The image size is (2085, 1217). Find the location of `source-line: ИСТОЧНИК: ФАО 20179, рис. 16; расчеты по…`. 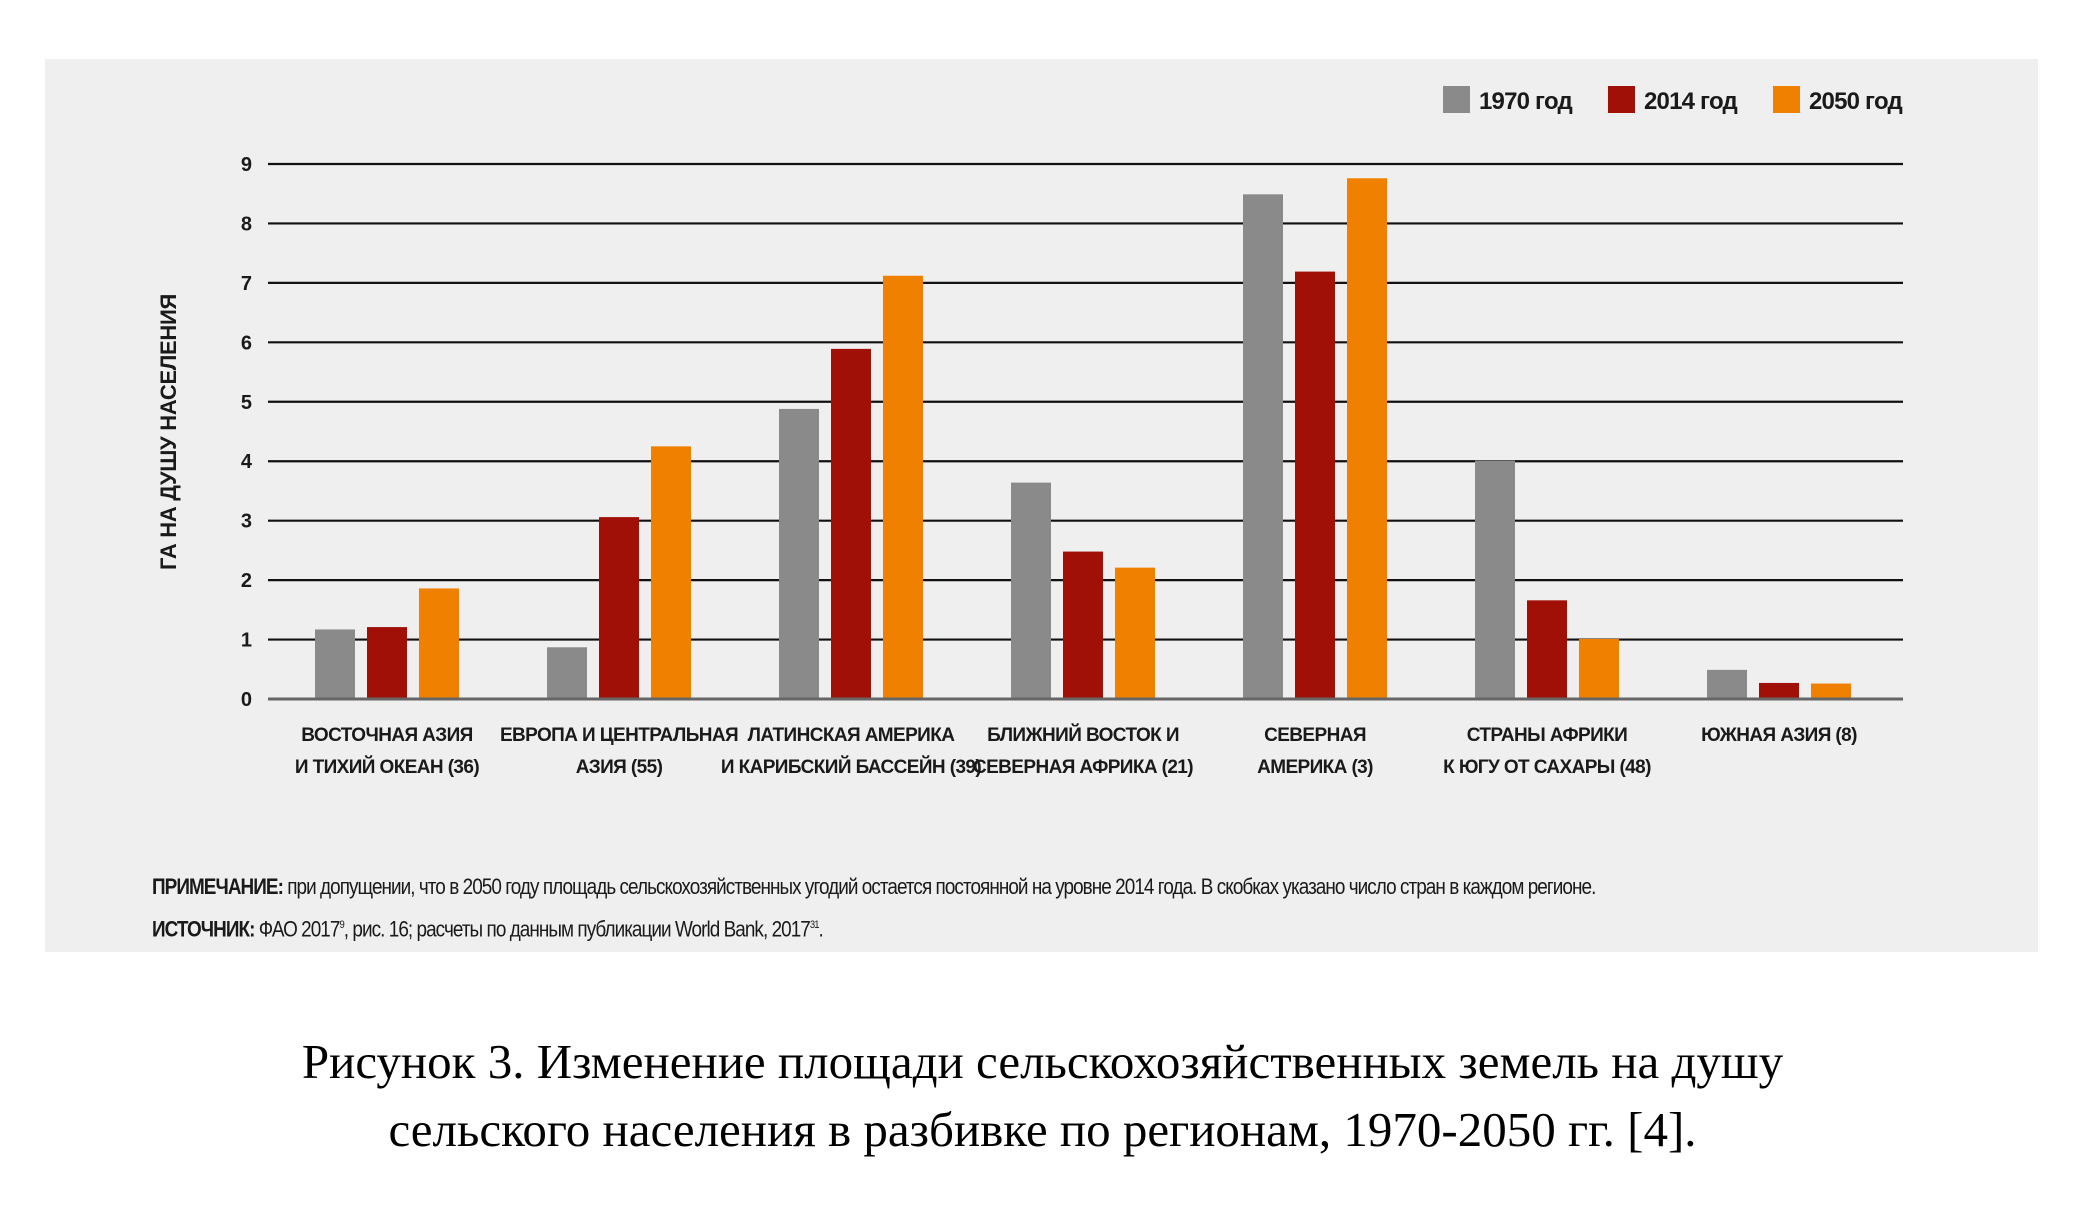

source-line: ИСТОЧНИК: ФАО 20179, рис. 16; расчеты по… is located at coordinates (956, 927).